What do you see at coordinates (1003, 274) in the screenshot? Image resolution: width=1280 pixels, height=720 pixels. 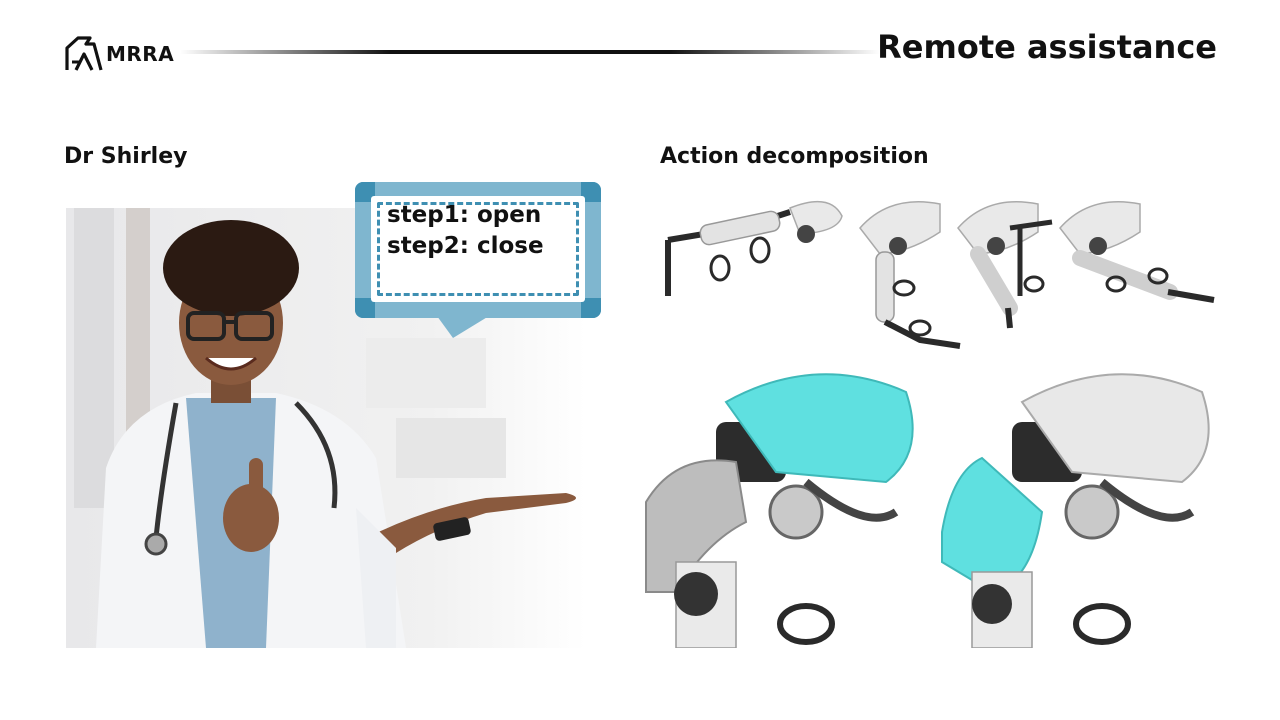 I see `robot-pose-3-image` at bounding box center [1003, 274].